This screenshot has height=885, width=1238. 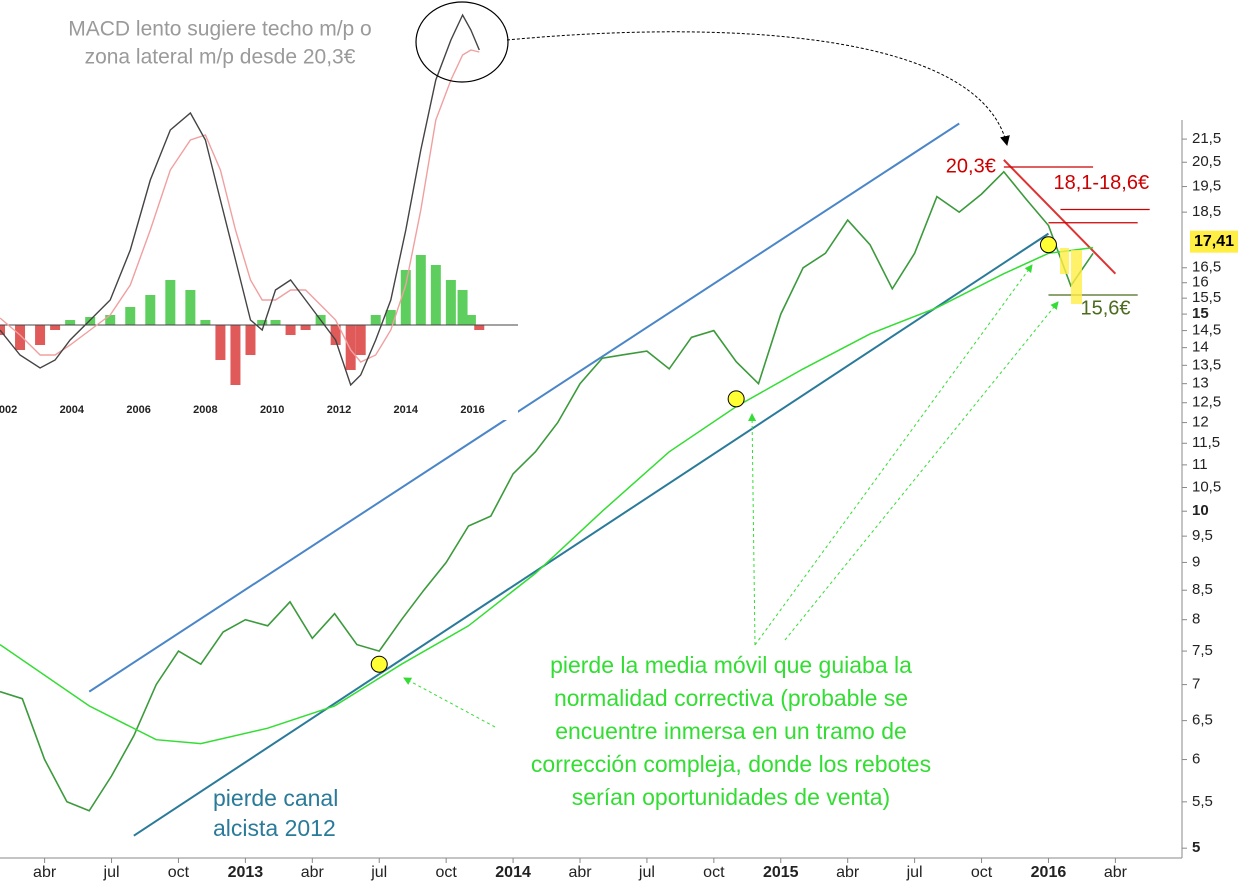 I want to click on channel-note: alcista 2012, so click(x=274, y=828).